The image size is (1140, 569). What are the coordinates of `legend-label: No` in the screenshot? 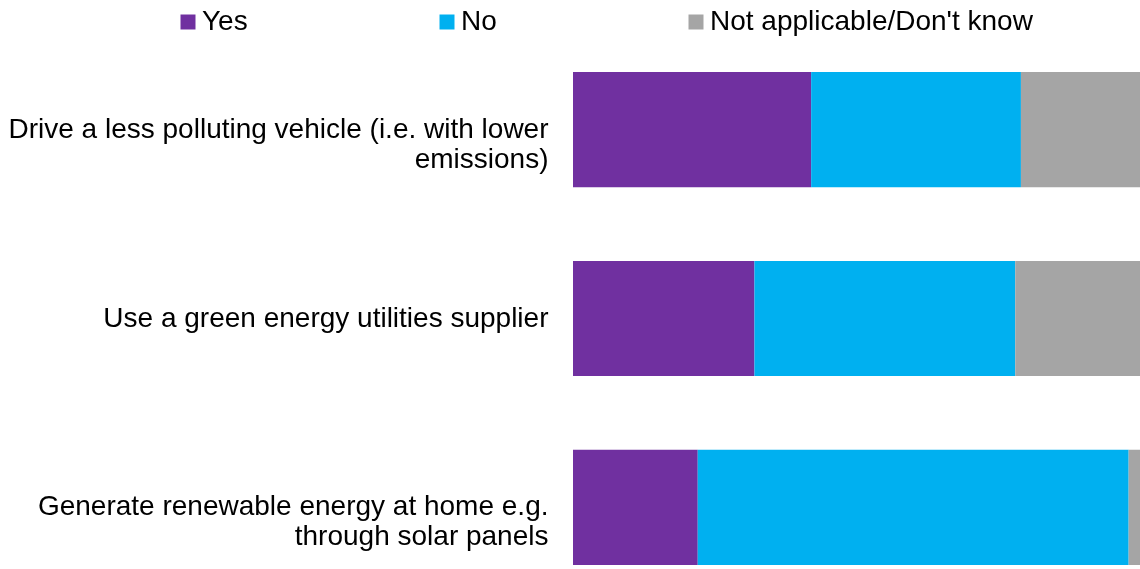 It's located at (479, 20).